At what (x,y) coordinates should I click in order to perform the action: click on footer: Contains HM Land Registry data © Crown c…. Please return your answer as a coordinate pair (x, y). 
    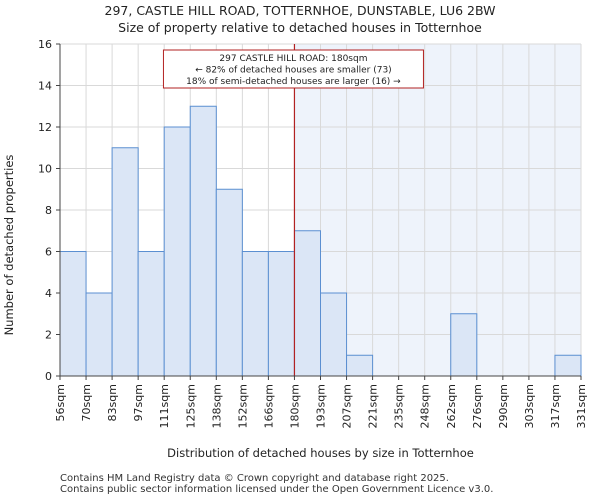
    Looking at the image, I should click on (276, 484).